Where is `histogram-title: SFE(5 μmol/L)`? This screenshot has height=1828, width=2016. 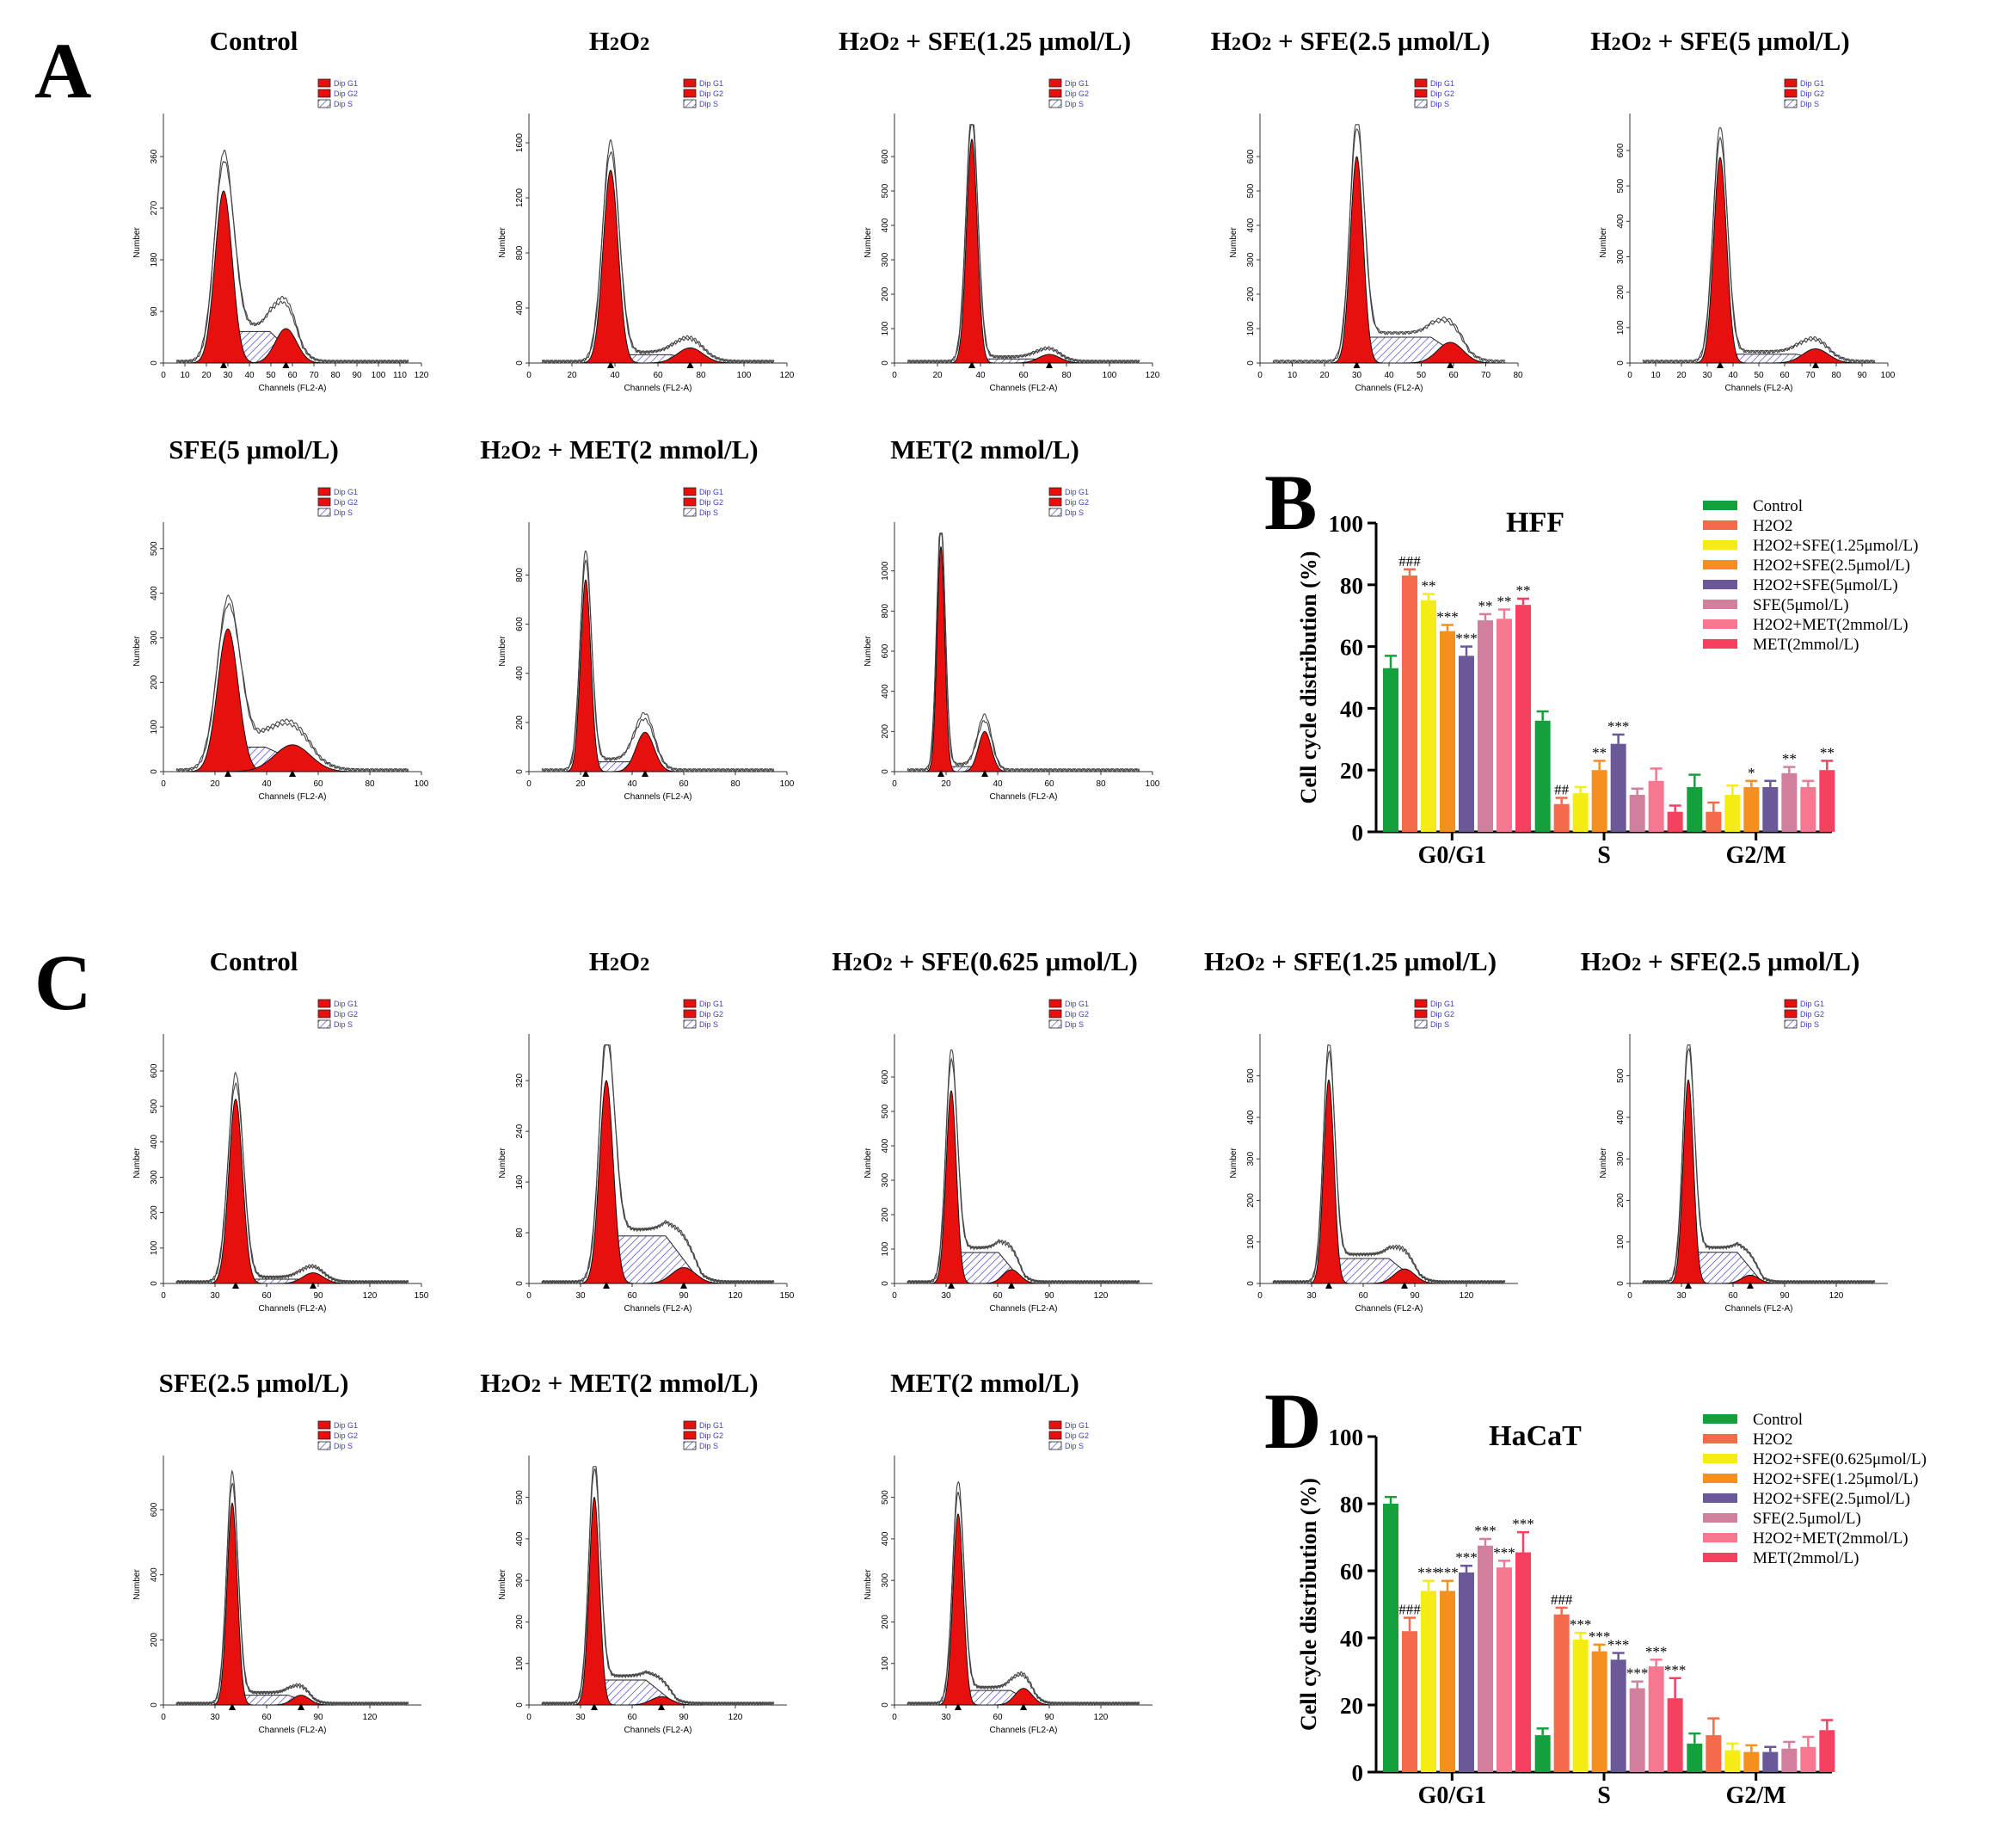 histogram-title: SFE(5 μmol/L) is located at coordinates (254, 449).